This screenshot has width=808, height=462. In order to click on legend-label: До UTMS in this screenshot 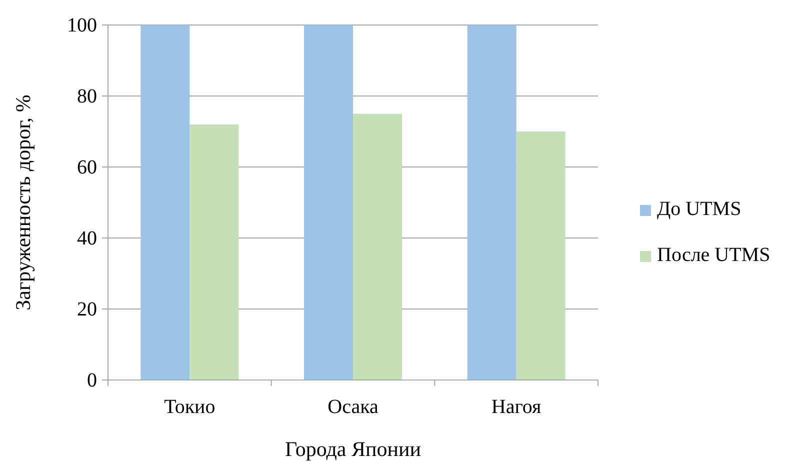, I will do `click(699, 209)`.